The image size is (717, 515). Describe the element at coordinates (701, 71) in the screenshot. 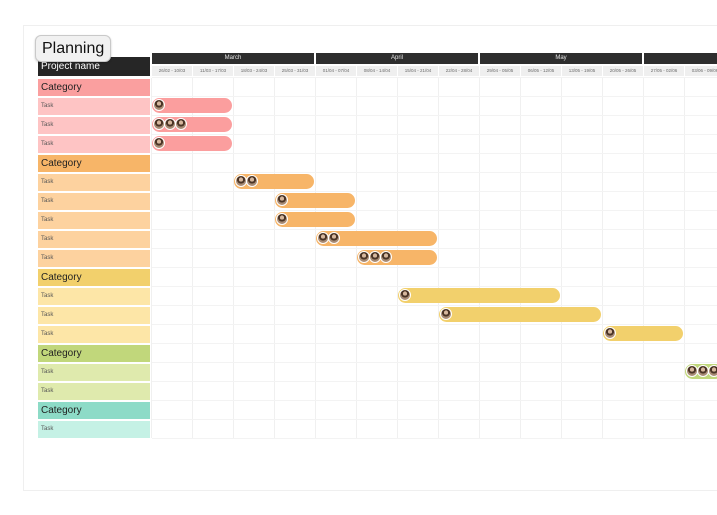

I see `week-header: 03/06 - 09/06` at that location.